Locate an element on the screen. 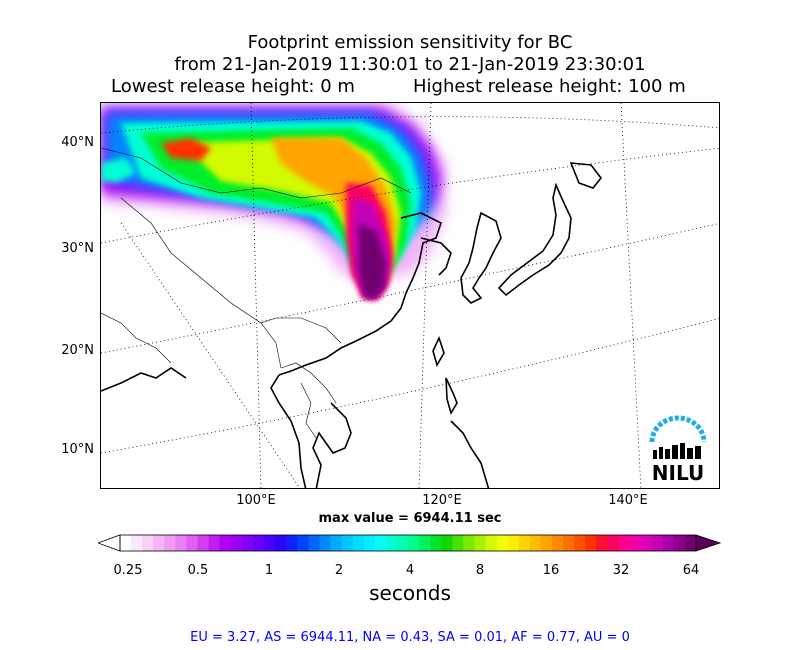 The image size is (800, 650). colorbar is located at coordinates (410, 543).